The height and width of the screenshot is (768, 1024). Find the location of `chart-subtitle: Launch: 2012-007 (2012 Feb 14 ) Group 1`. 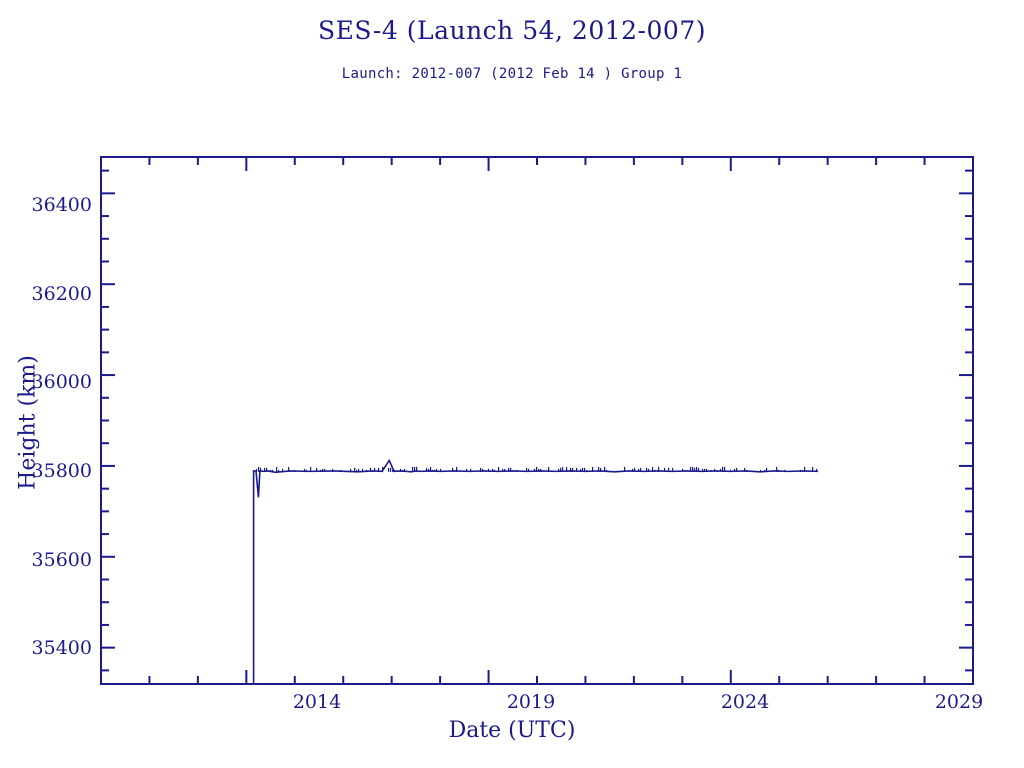

chart-subtitle: Launch: 2012-007 (2012 Feb 14 ) Group 1 is located at coordinates (512, 74).